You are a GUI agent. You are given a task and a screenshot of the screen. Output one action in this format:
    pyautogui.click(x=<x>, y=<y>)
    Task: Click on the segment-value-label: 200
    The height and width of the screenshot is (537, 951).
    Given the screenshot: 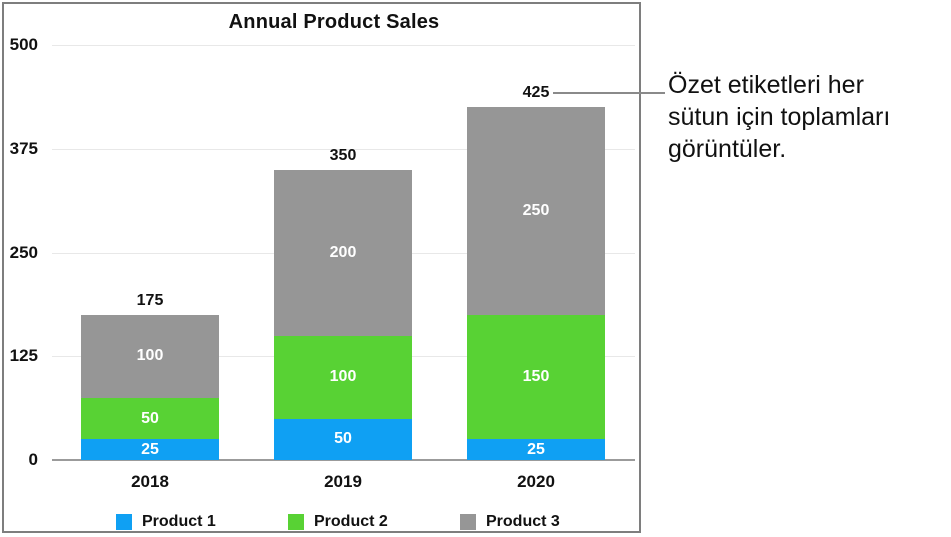 What is the action you would take?
    pyautogui.click(x=343, y=252)
    